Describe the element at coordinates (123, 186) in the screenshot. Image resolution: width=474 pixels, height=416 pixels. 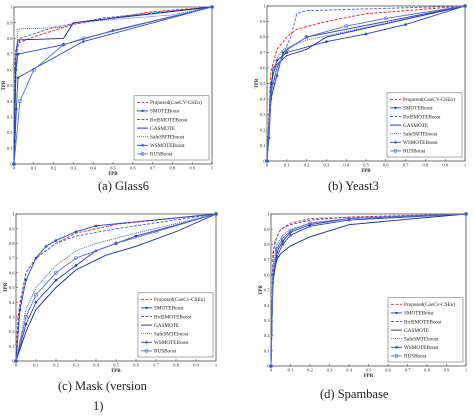
I see `caption-a: (a) Glass6` at that location.